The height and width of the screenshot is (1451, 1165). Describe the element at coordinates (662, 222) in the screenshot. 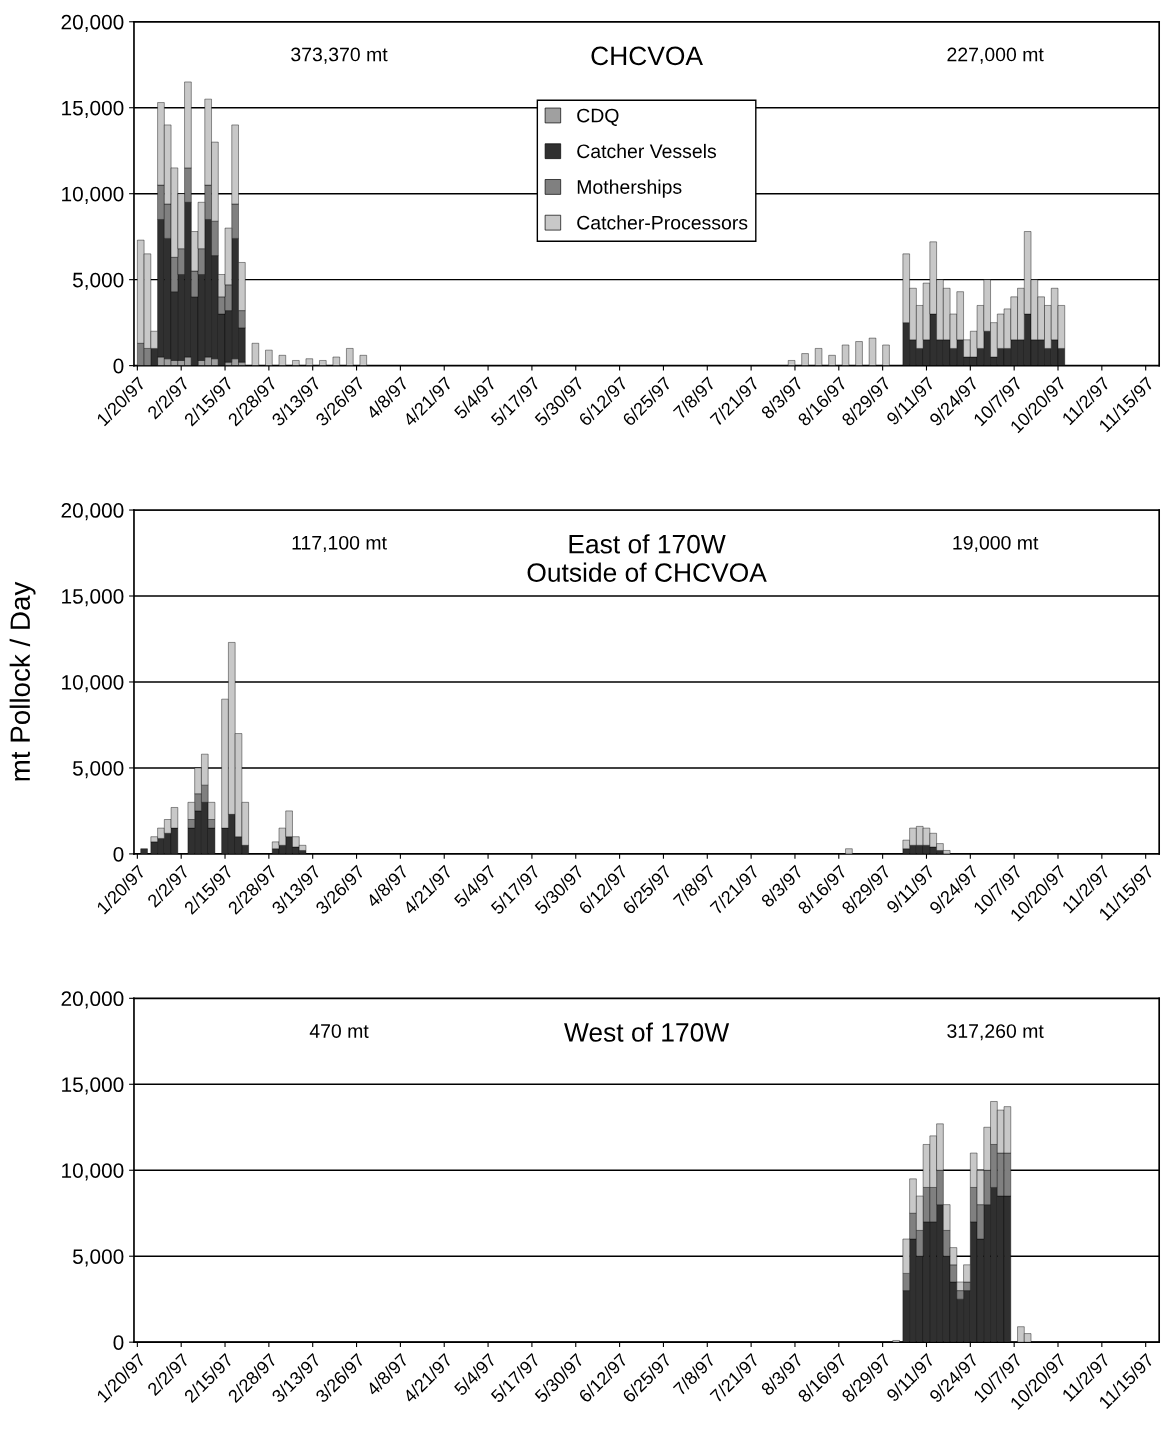

I see `legend-label: Catcher-Processors` at that location.